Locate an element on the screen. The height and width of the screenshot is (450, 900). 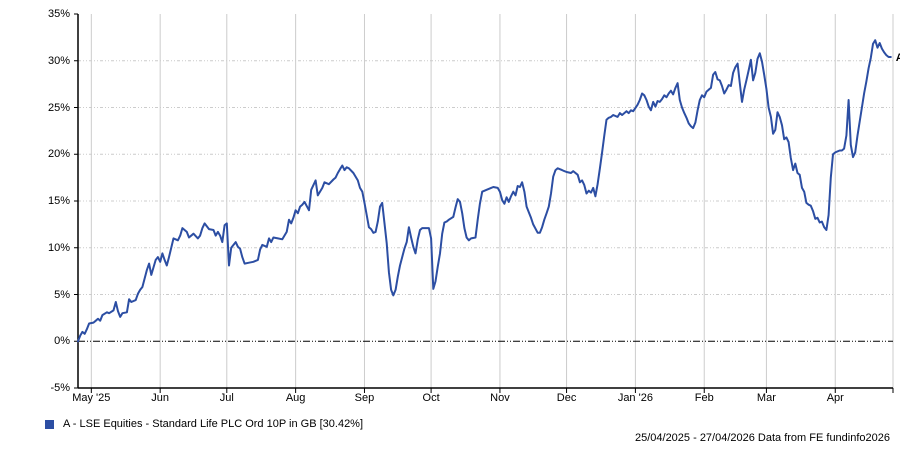
x-axis-label: Mar is located at coordinates (766, 398).